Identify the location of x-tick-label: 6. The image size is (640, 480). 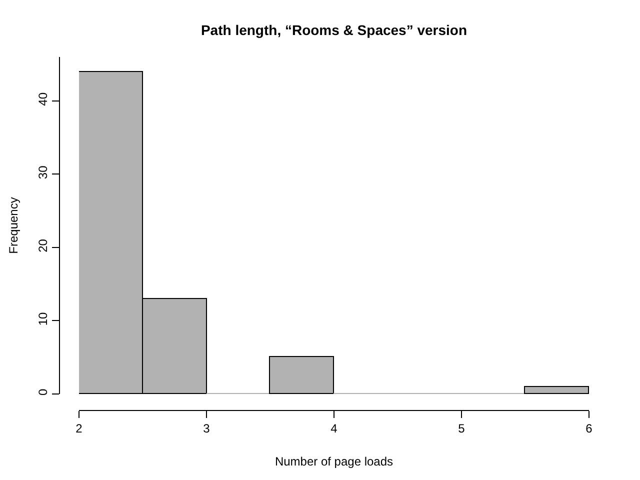
(589, 428).